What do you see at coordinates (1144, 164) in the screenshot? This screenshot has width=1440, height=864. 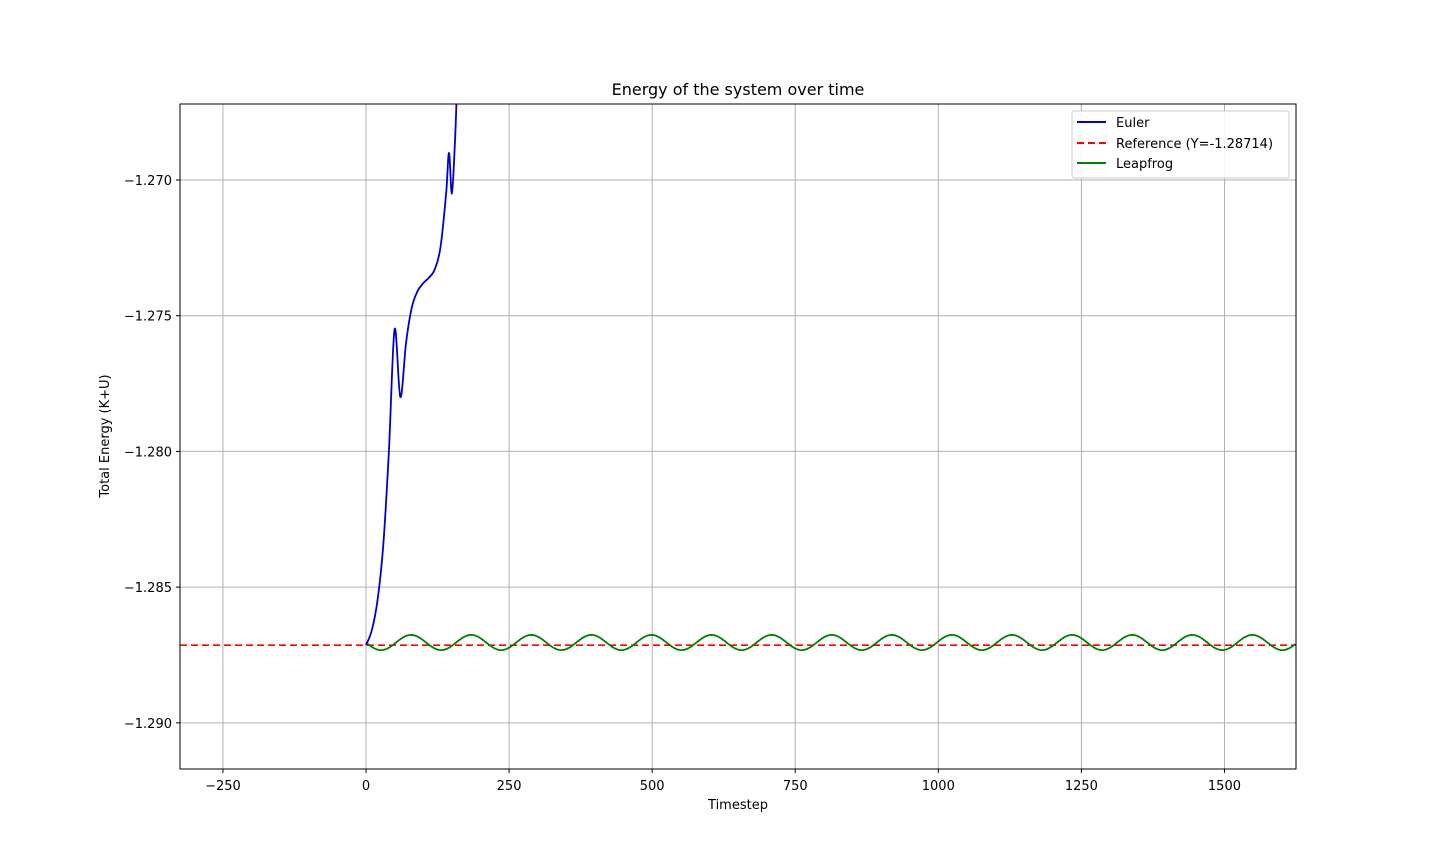 I see `legend-label-leapfrog: Leapfrog` at bounding box center [1144, 164].